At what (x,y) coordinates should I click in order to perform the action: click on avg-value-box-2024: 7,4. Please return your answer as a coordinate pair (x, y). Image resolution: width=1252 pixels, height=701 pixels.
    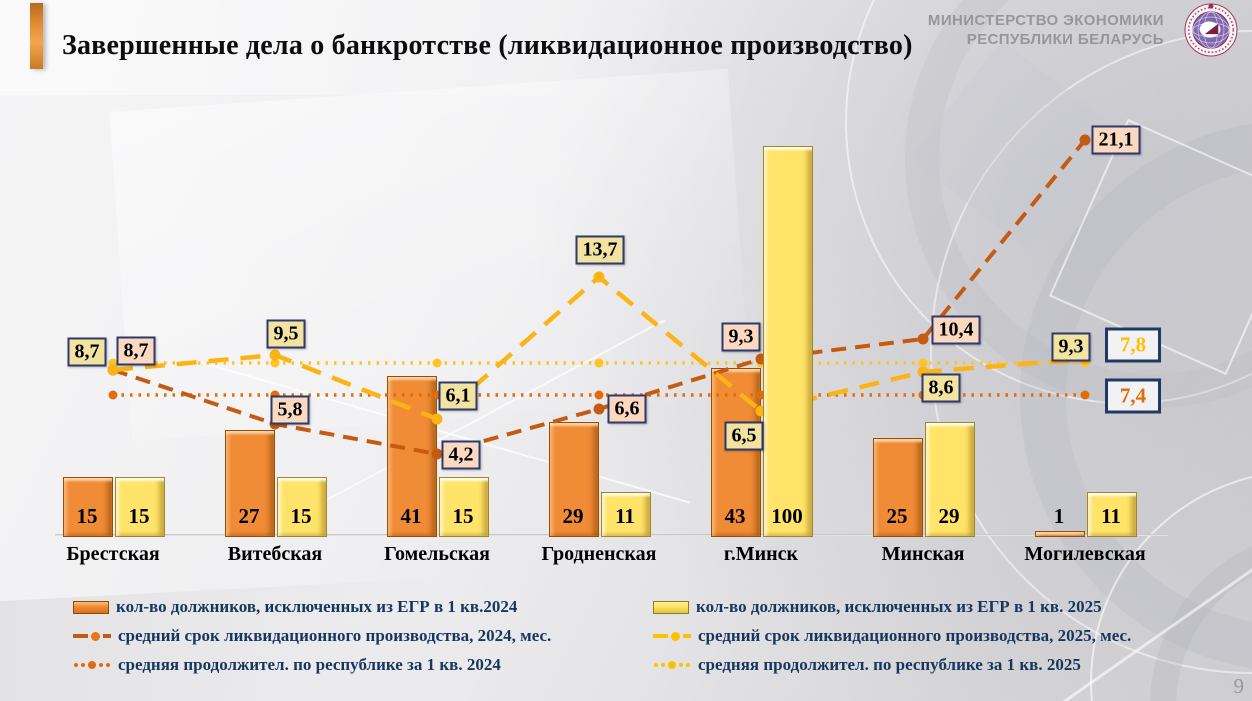
    Looking at the image, I should click on (1133, 396).